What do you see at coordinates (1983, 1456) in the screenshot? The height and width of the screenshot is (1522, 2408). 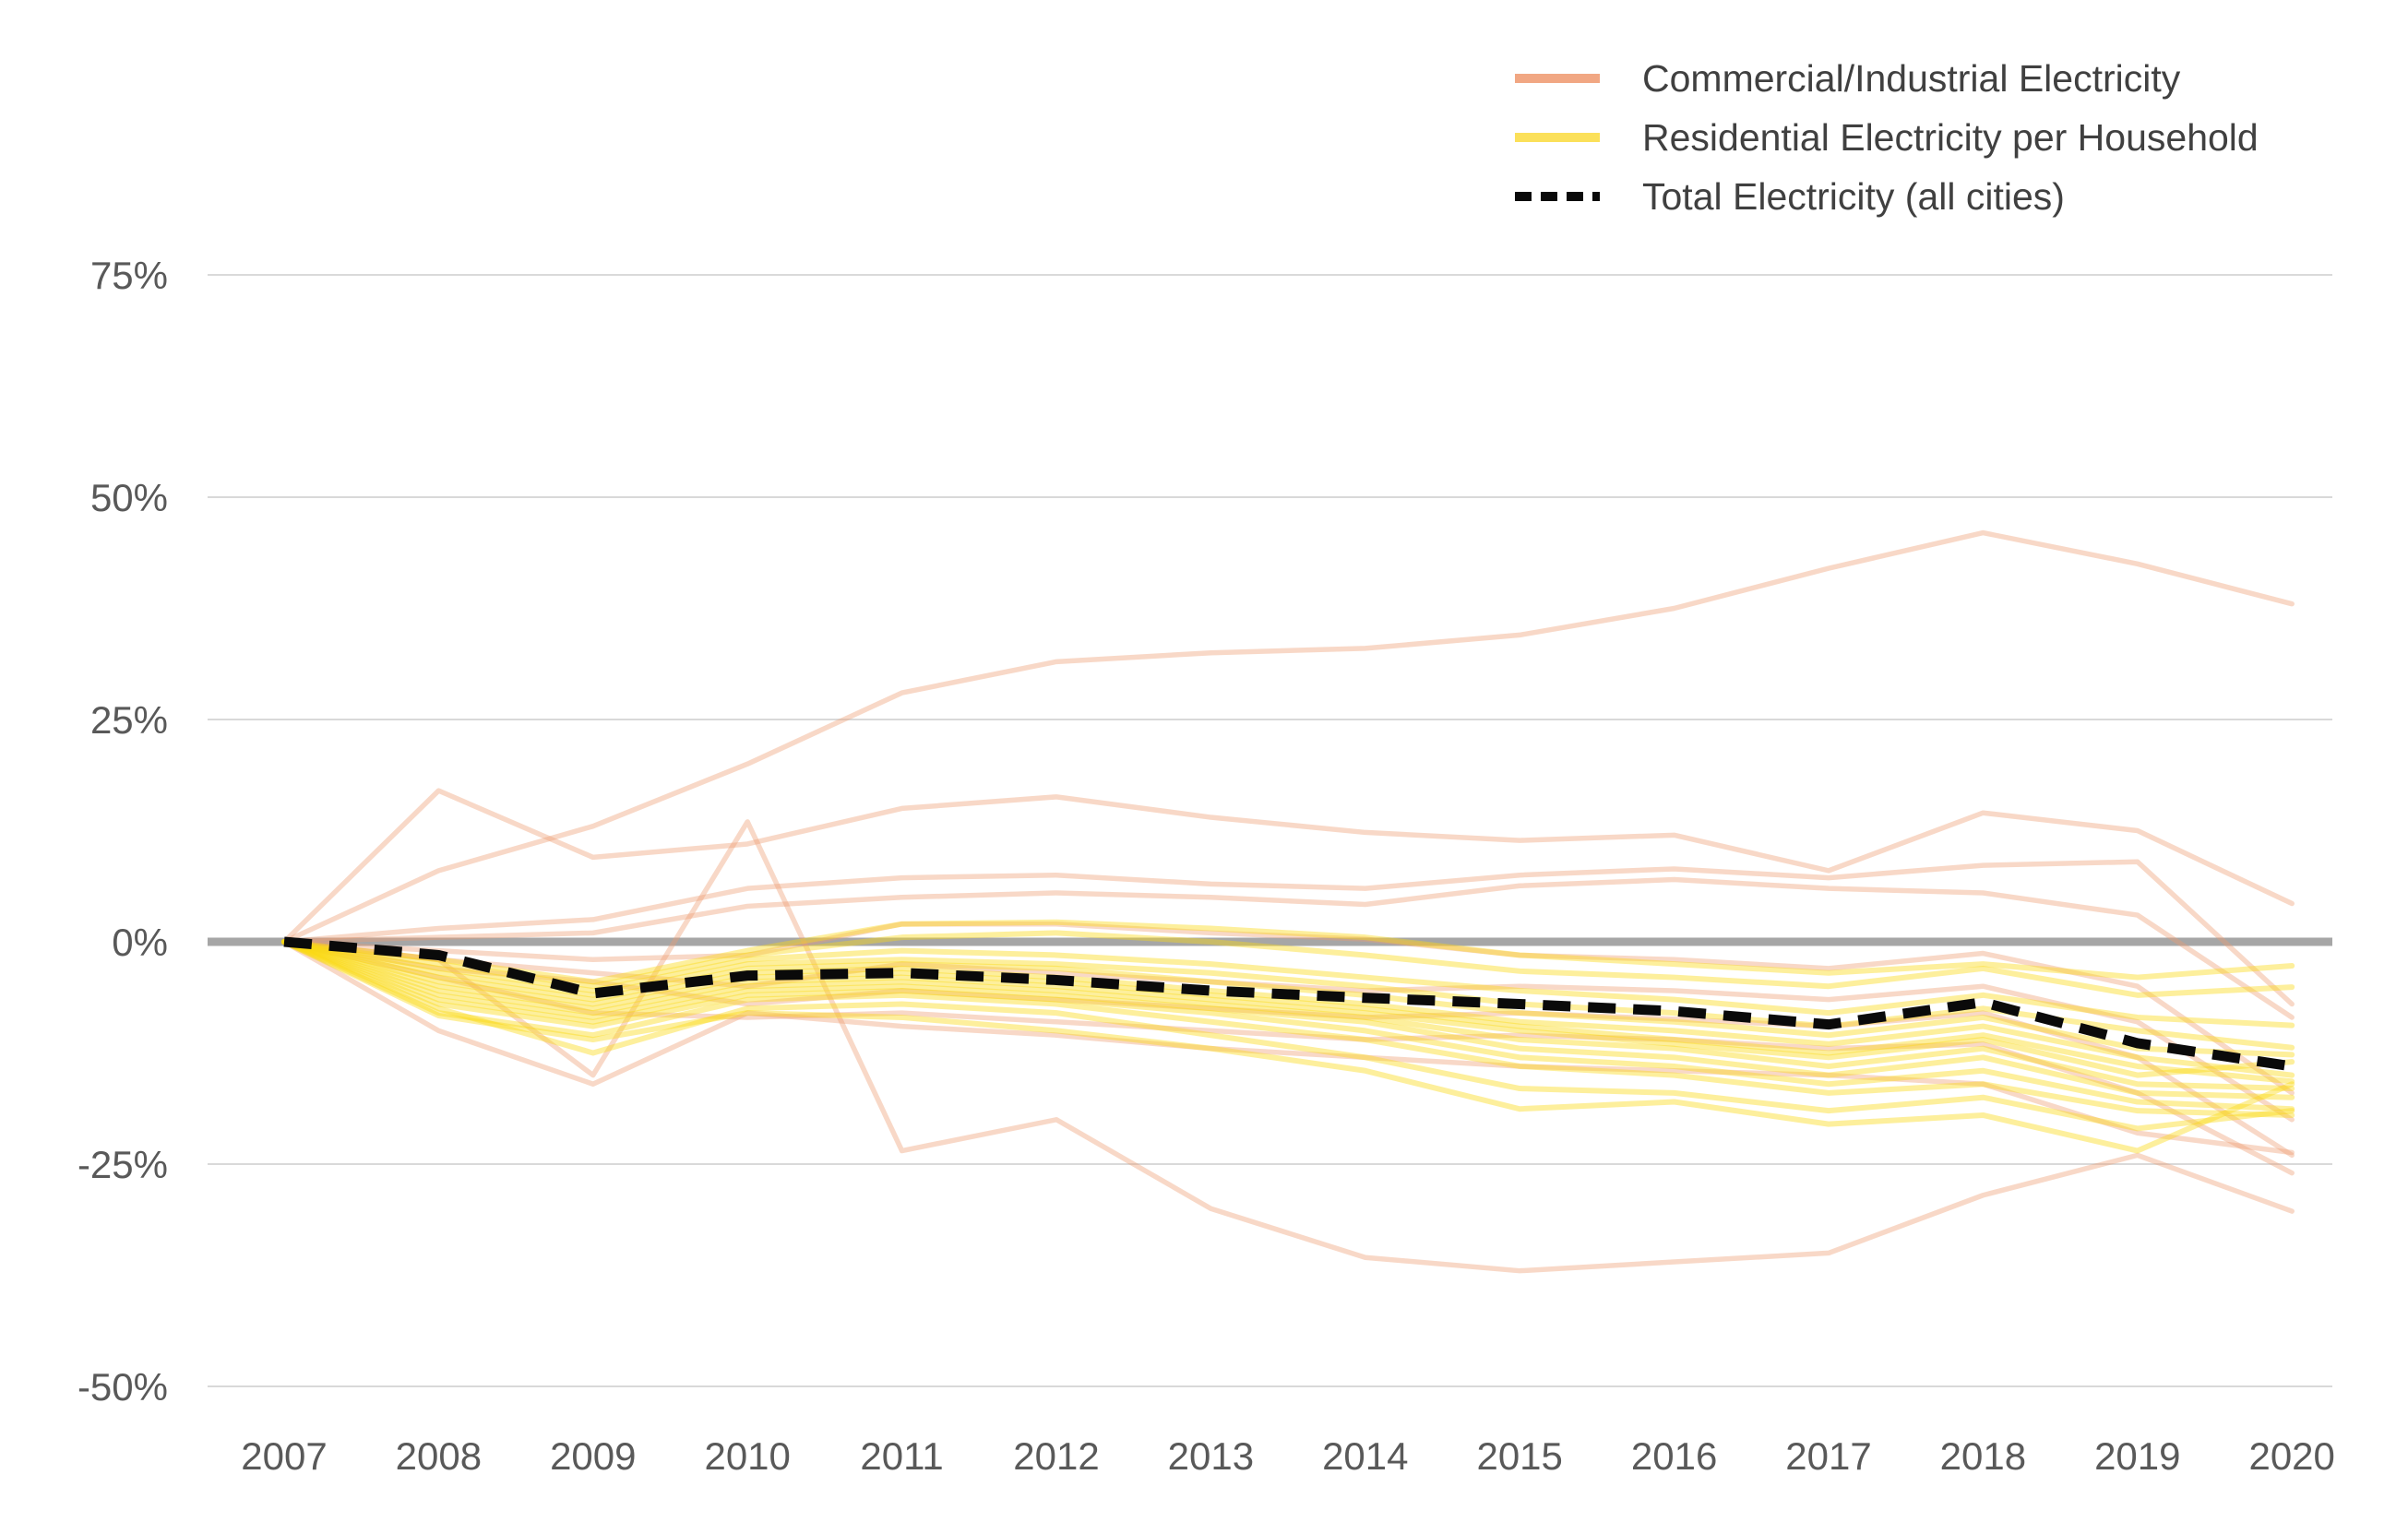 I see `x-axis-tick-label: 2018` at bounding box center [1983, 1456].